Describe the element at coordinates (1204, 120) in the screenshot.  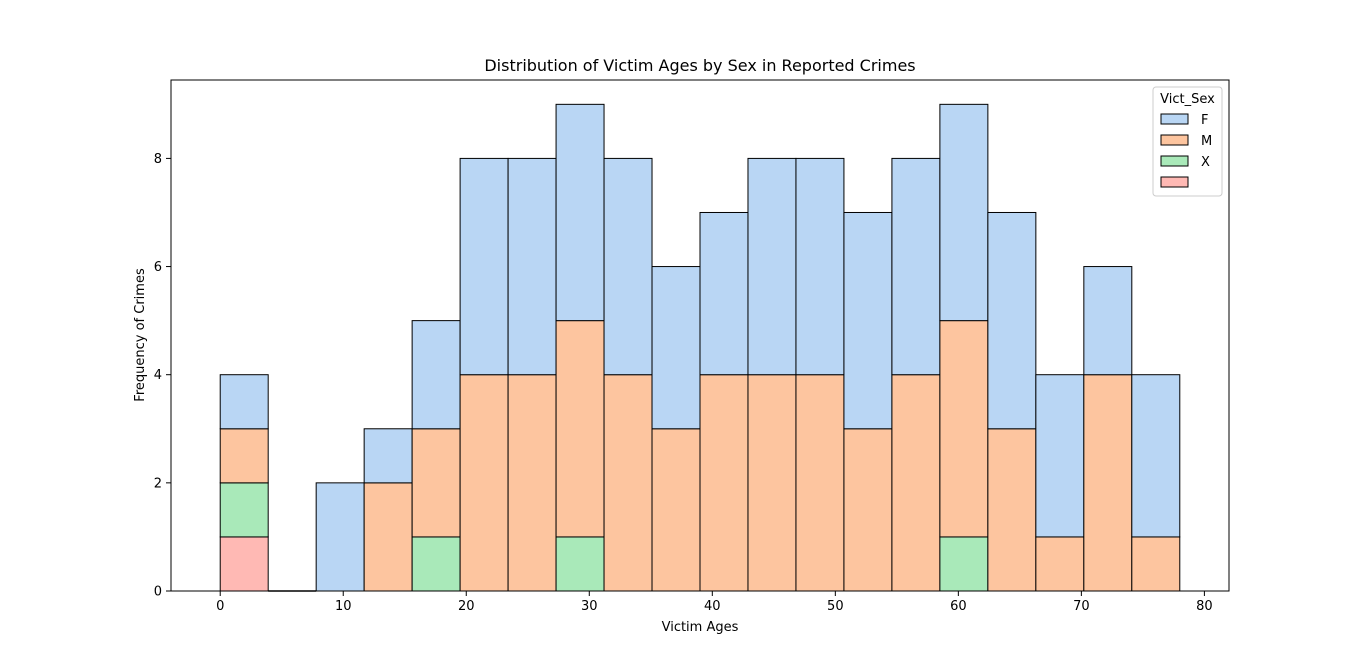
I see `legend-label-F: F` at that location.